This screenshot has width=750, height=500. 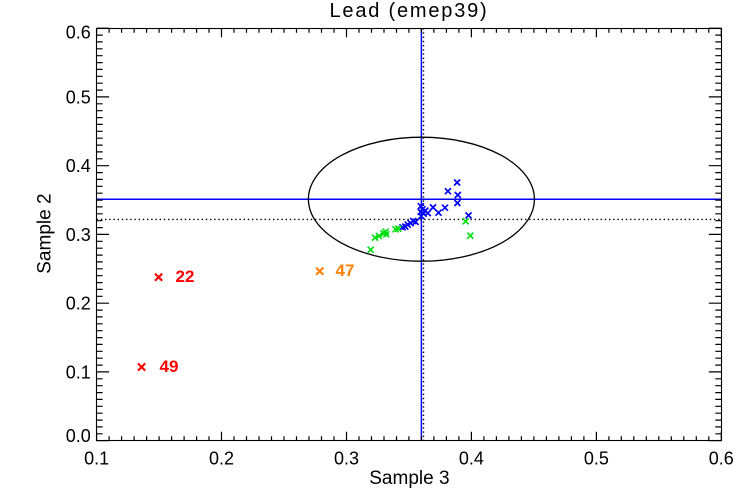 What do you see at coordinates (408, 11) in the screenshot?
I see `svg-text: Lead (emep39)` at bounding box center [408, 11].